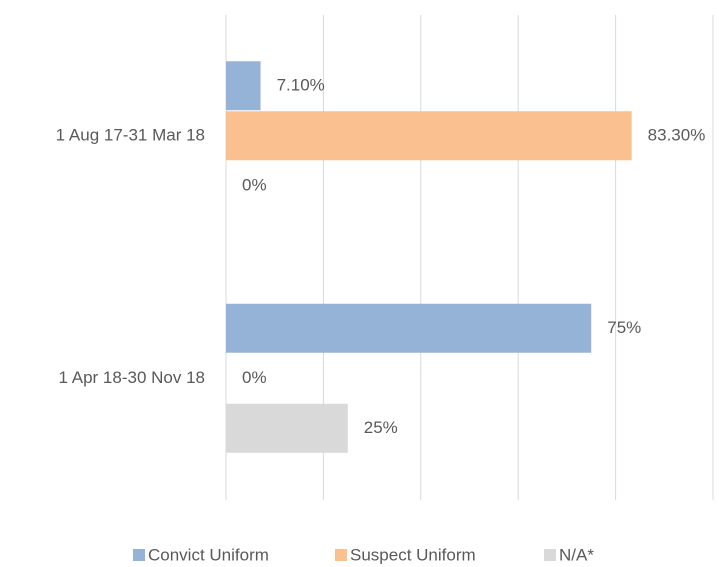 The image size is (719, 567). What do you see at coordinates (301, 85) in the screenshot?
I see `data-label: 7.10%` at bounding box center [301, 85].